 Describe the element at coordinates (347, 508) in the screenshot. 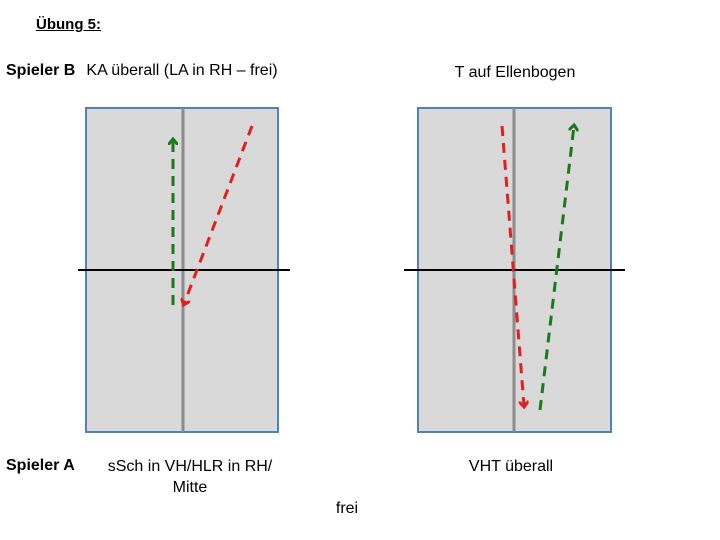

I see `bottom-extra-label: frei` at that location.